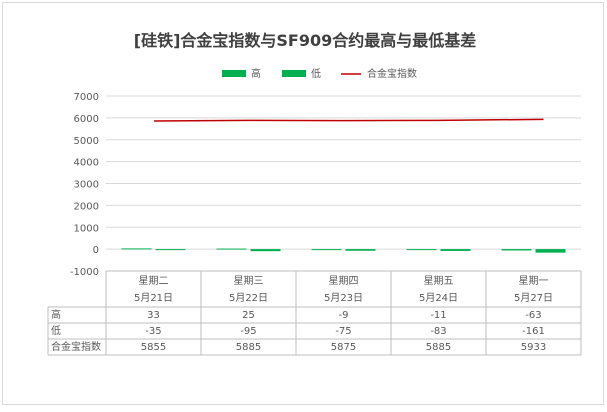 The height and width of the screenshot is (412, 607). What do you see at coordinates (343, 250) in the screenshot?
I see `bars` at bounding box center [343, 250].